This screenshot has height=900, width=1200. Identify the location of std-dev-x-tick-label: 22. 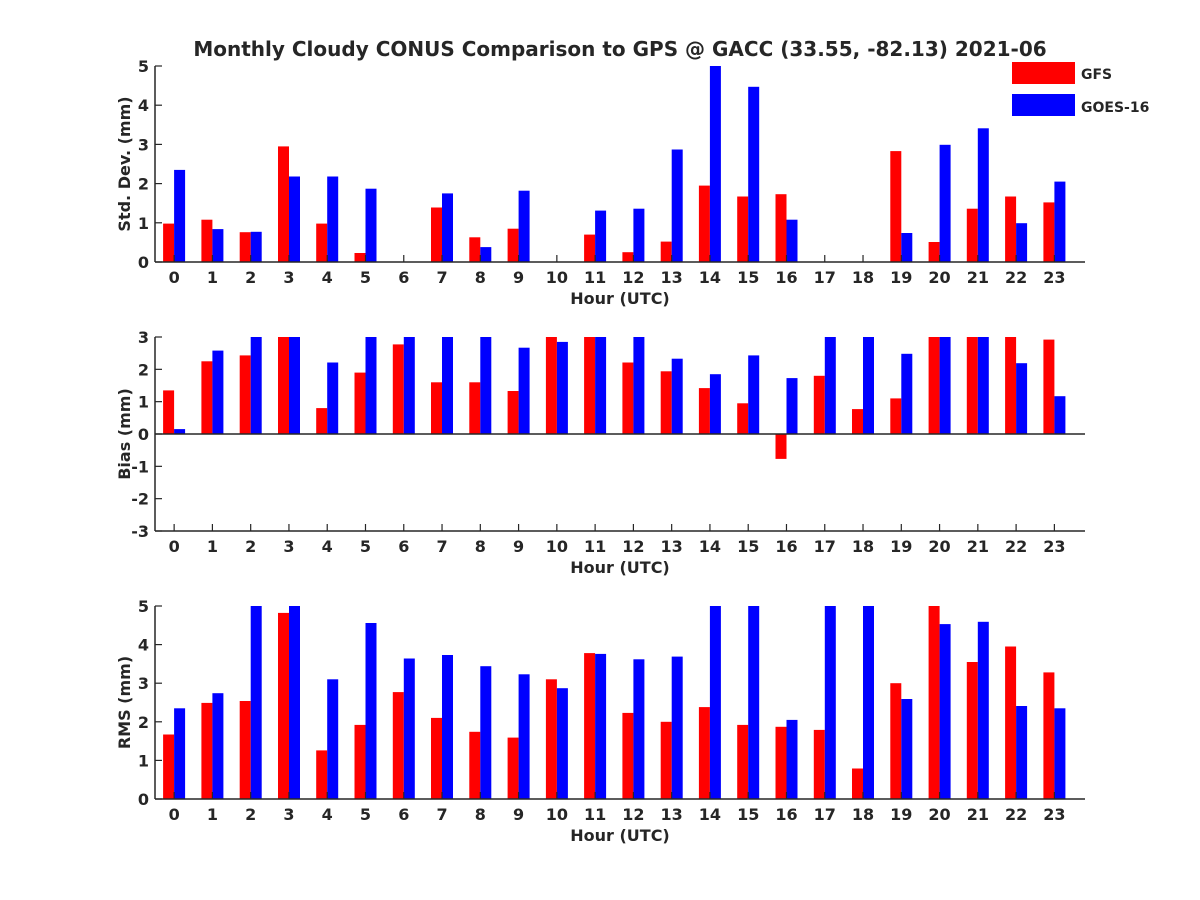
(1016, 277).